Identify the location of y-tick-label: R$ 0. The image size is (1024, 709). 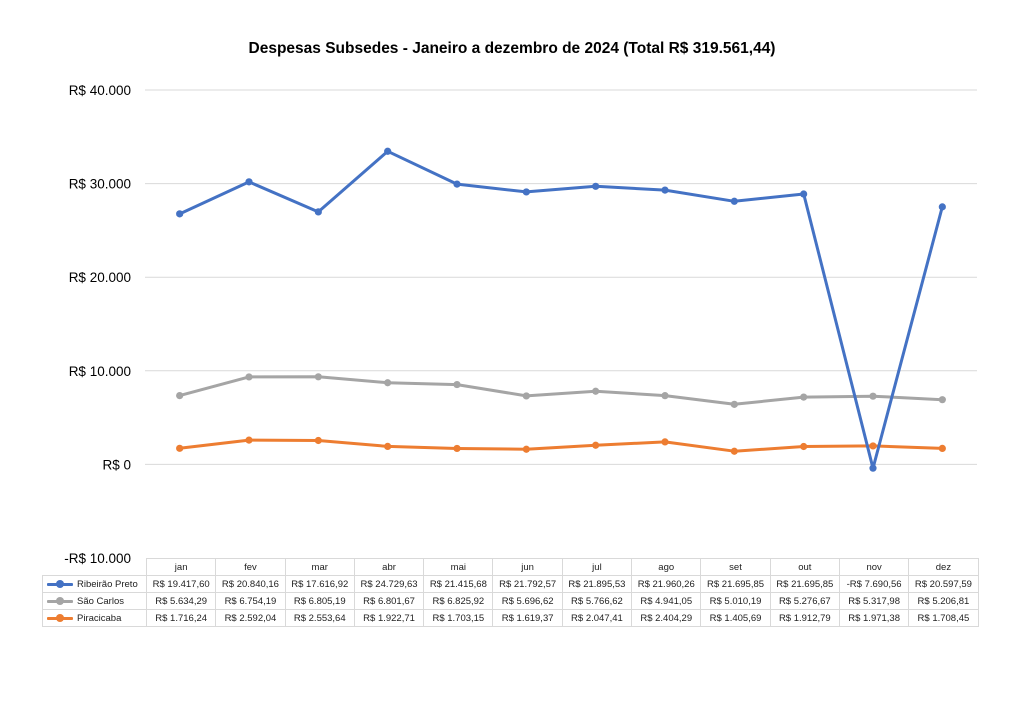
(116, 464).